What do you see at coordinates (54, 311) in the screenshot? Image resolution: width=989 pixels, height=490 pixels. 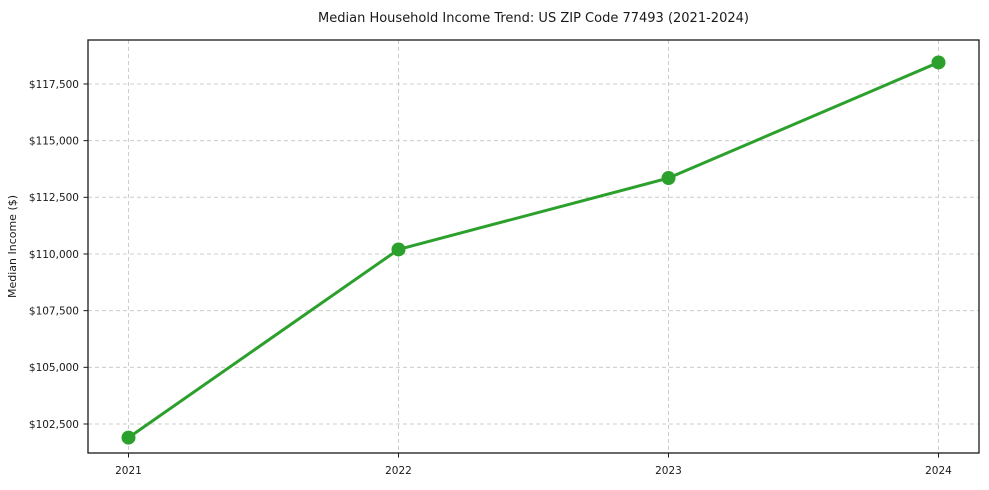 I see `y-tick-label: $107,500` at bounding box center [54, 311].